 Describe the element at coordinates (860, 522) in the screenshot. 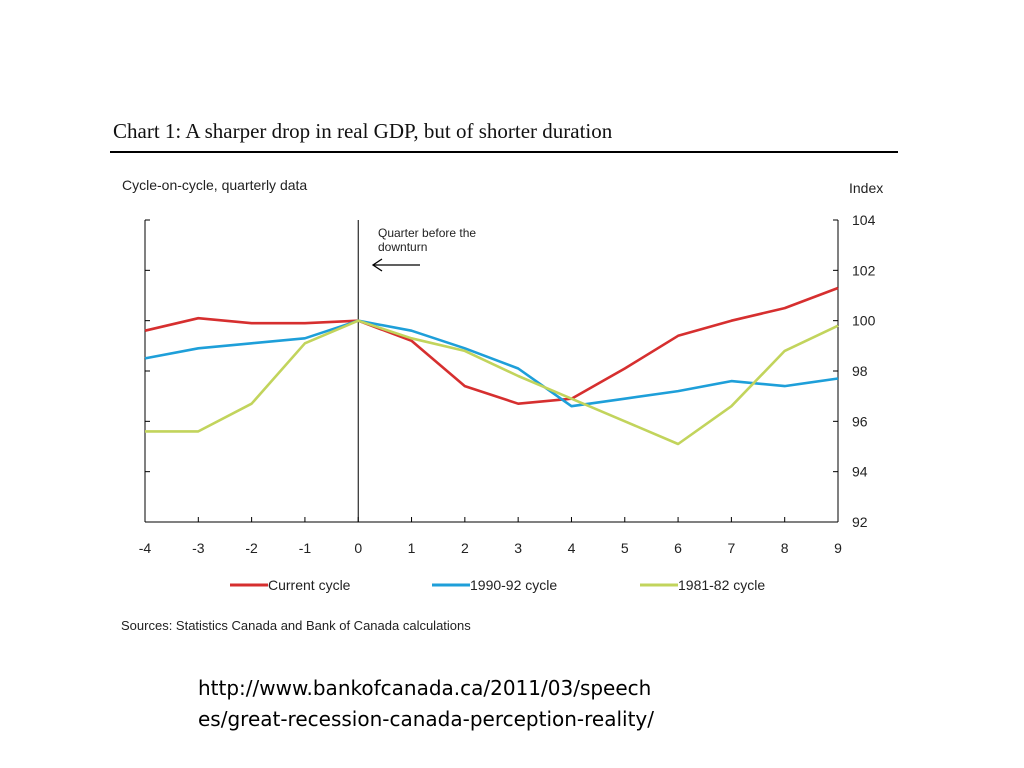

I see `y-tick-label-92: 92` at that location.